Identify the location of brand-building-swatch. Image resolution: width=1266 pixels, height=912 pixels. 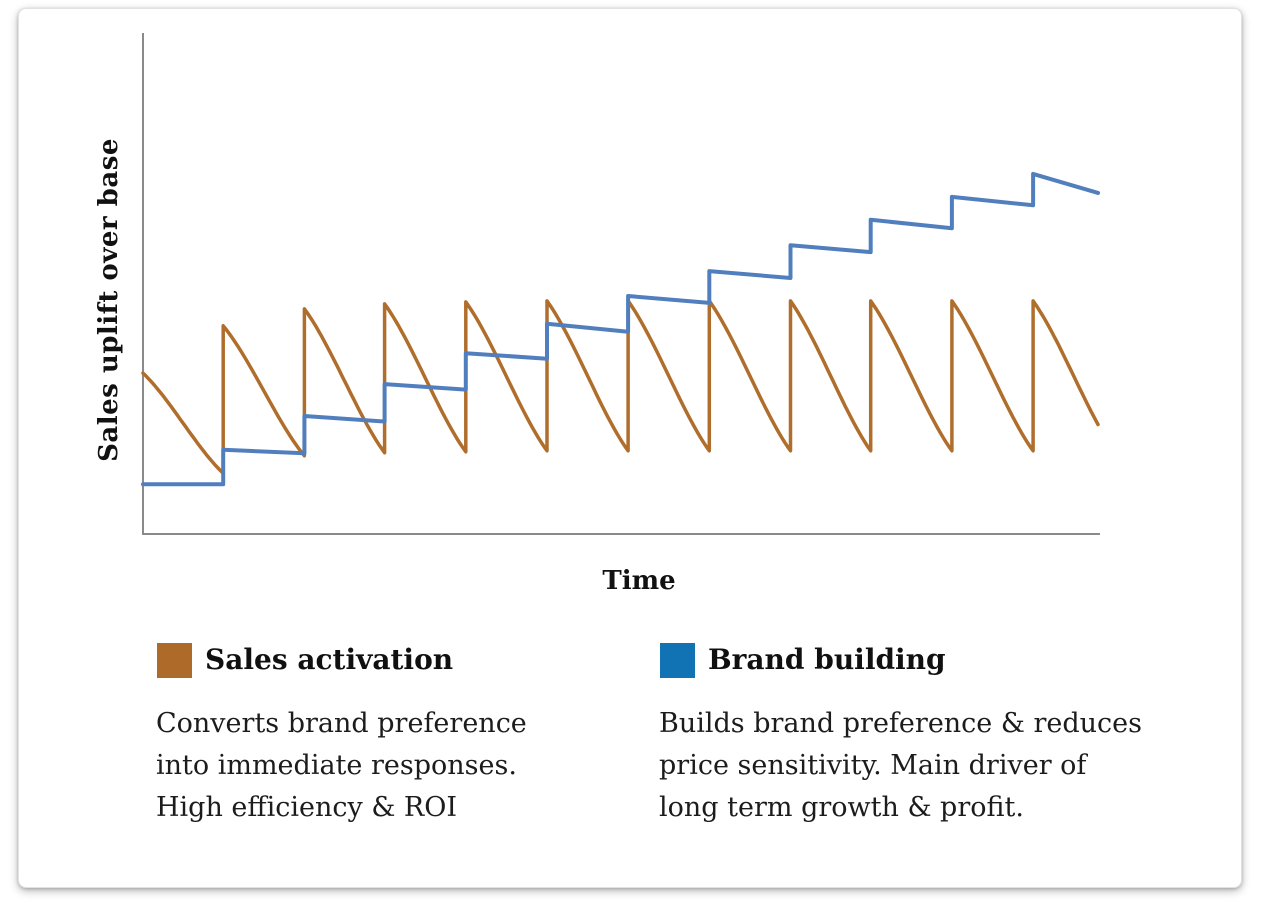
(677, 660).